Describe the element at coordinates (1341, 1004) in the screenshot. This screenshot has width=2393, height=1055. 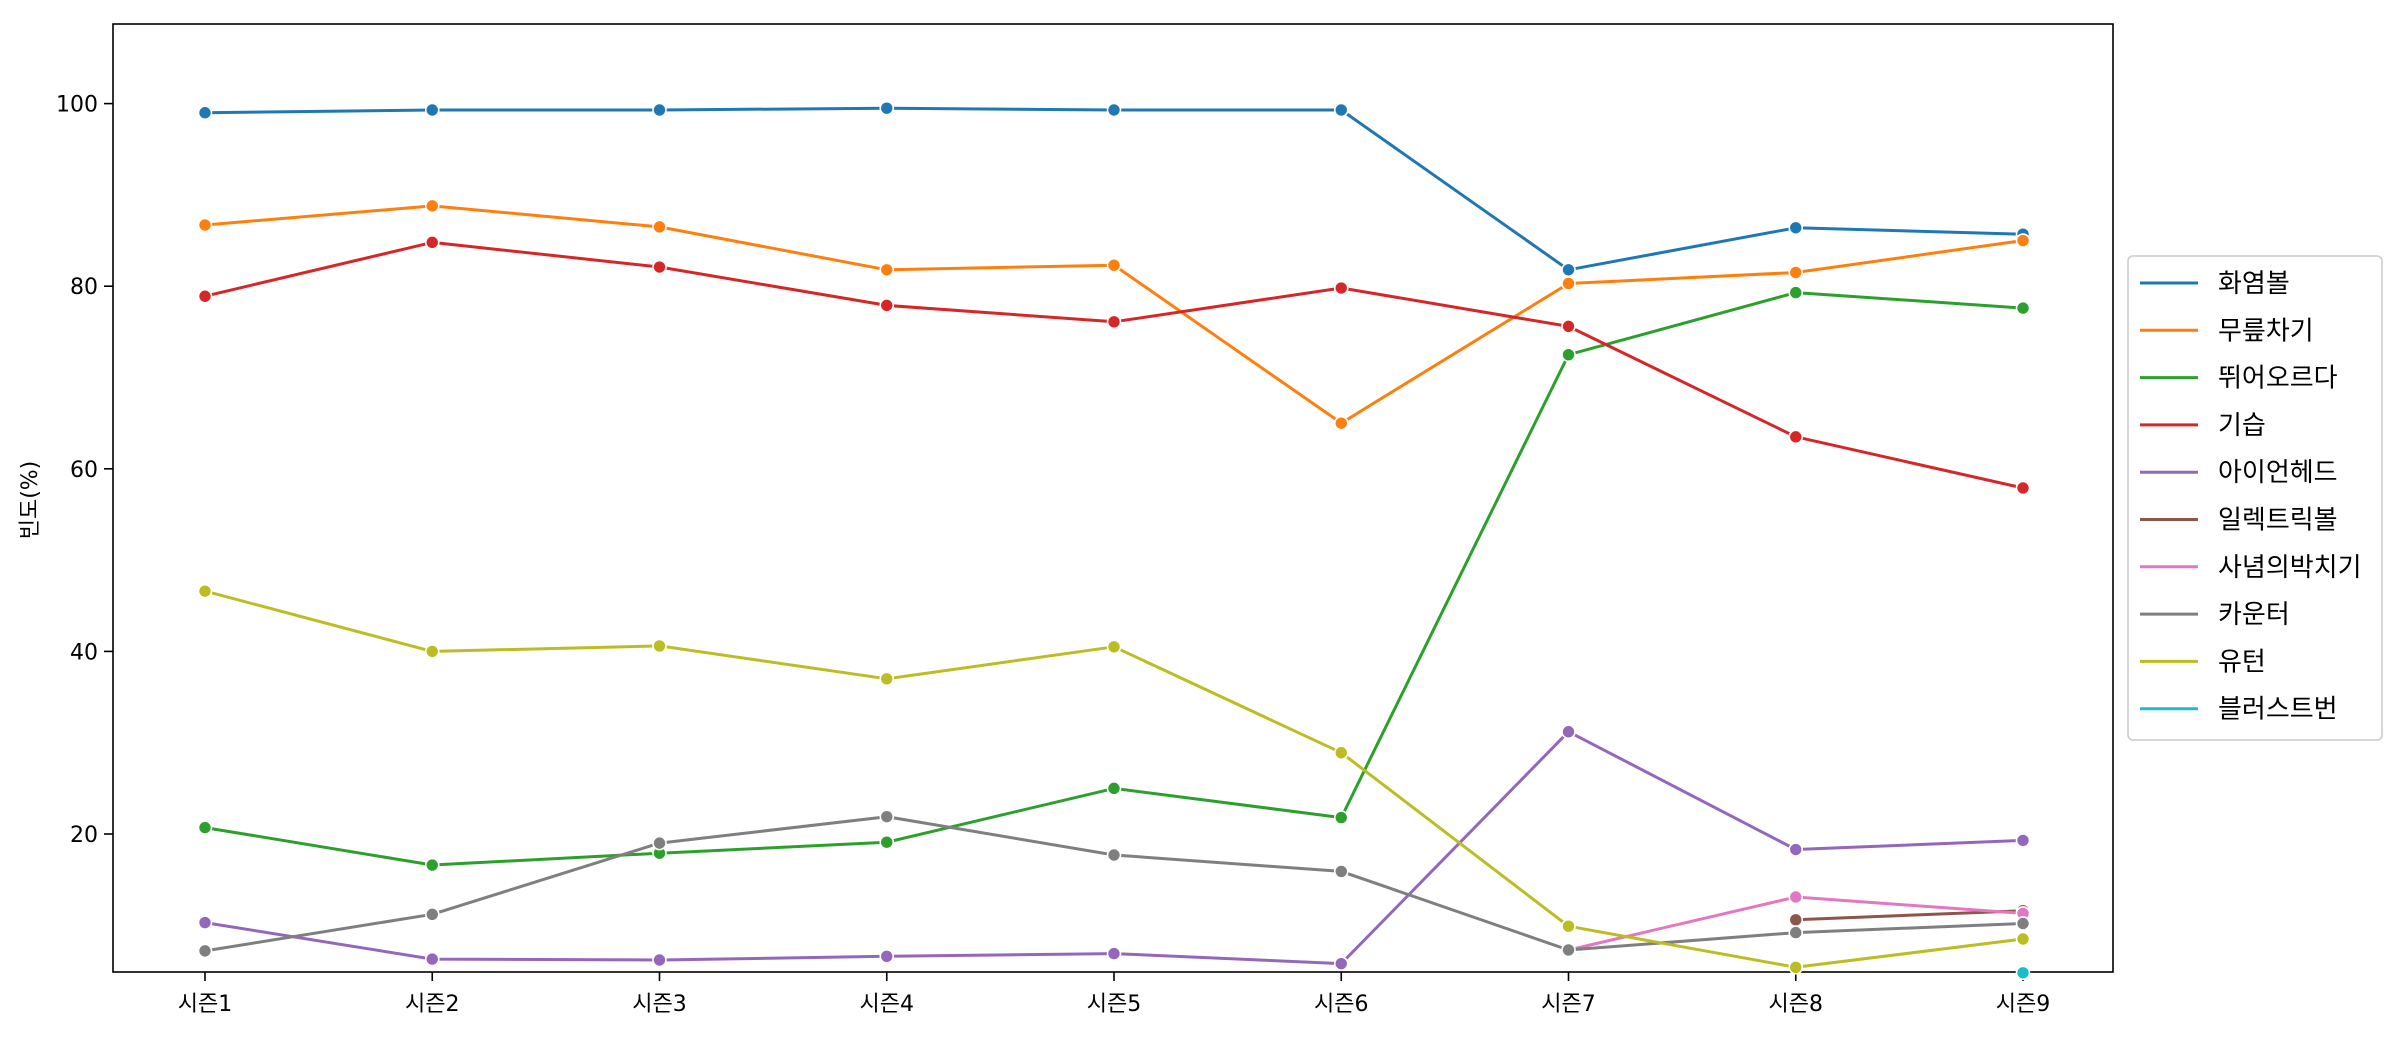
I see `x-tick-label: 시즌6` at that location.